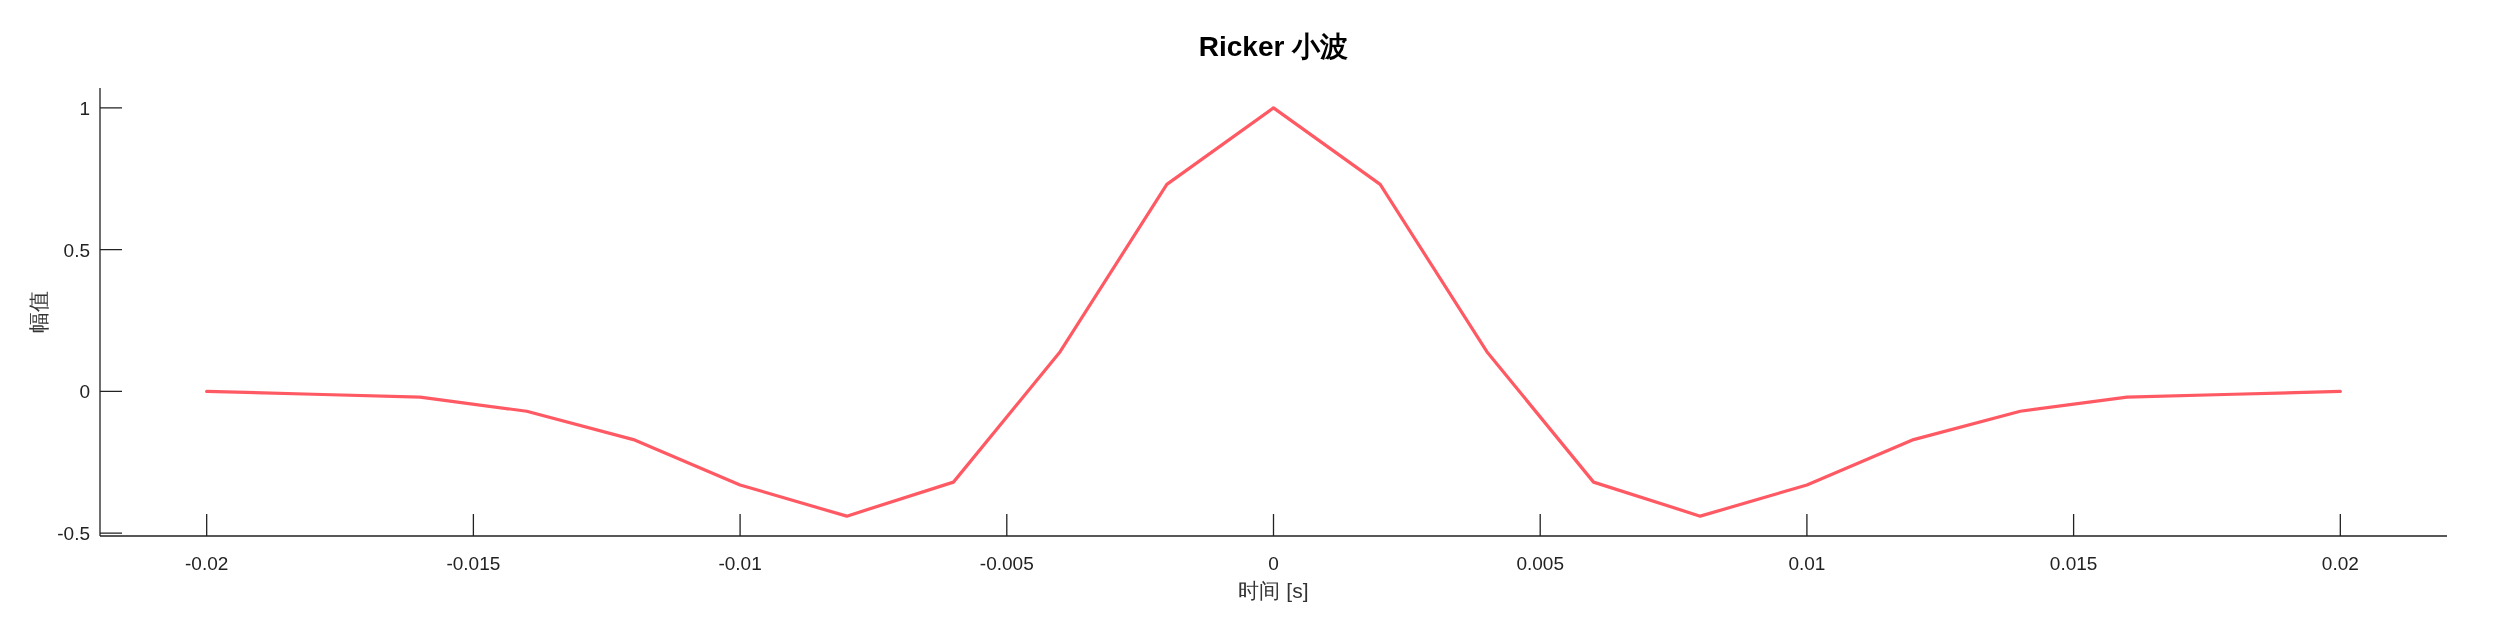 The height and width of the screenshot is (625, 2500). Describe the element at coordinates (84, 392) in the screenshot. I see `y-tick-label: 0` at that location.